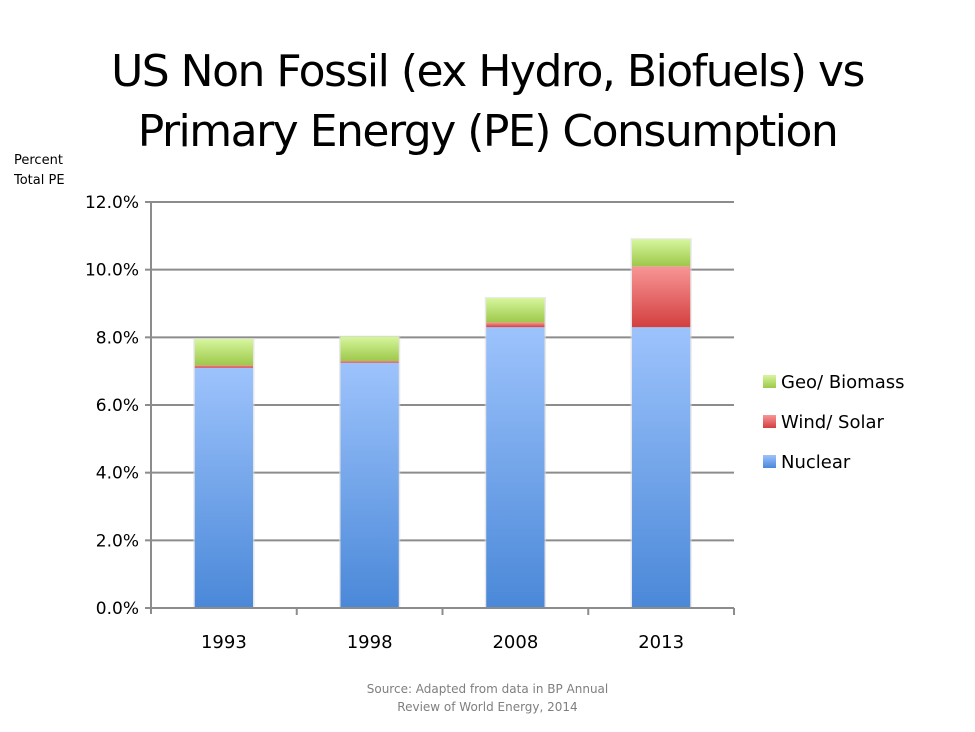 This screenshot has width=975, height=732. Describe the element at coordinates (112, 271) in the screenshot. I see `y-tick-label: 10.0%` at that location.